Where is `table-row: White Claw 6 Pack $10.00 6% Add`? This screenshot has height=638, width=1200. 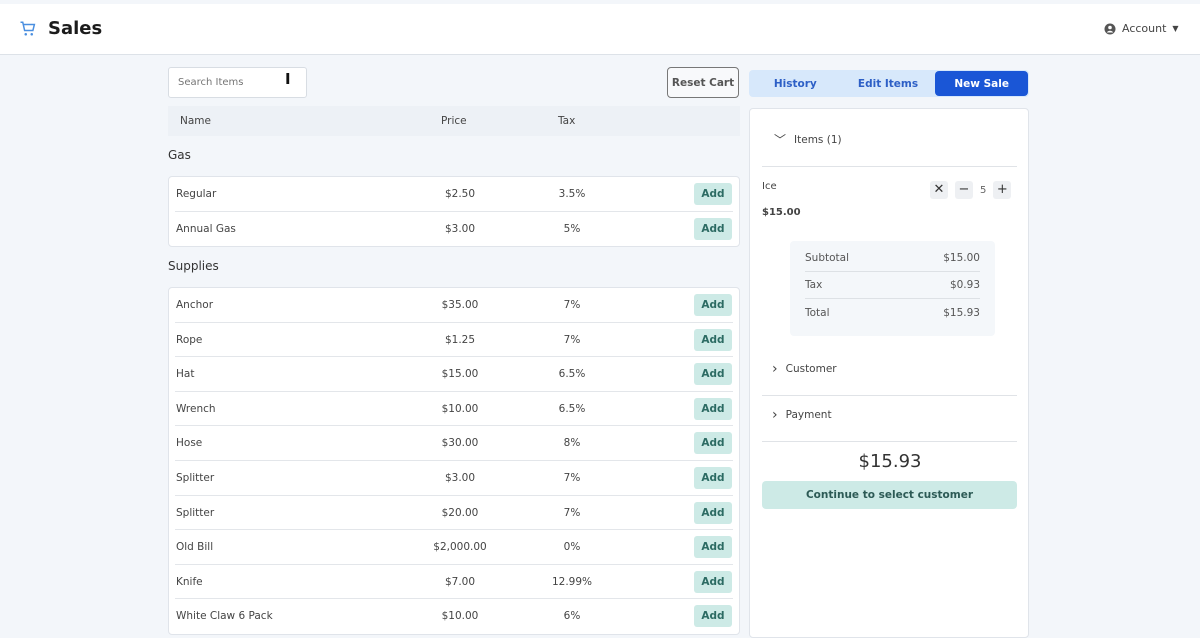
table-row: White Claw 6 Pack $10.00 6% Add is located at coordinates (454, 616).